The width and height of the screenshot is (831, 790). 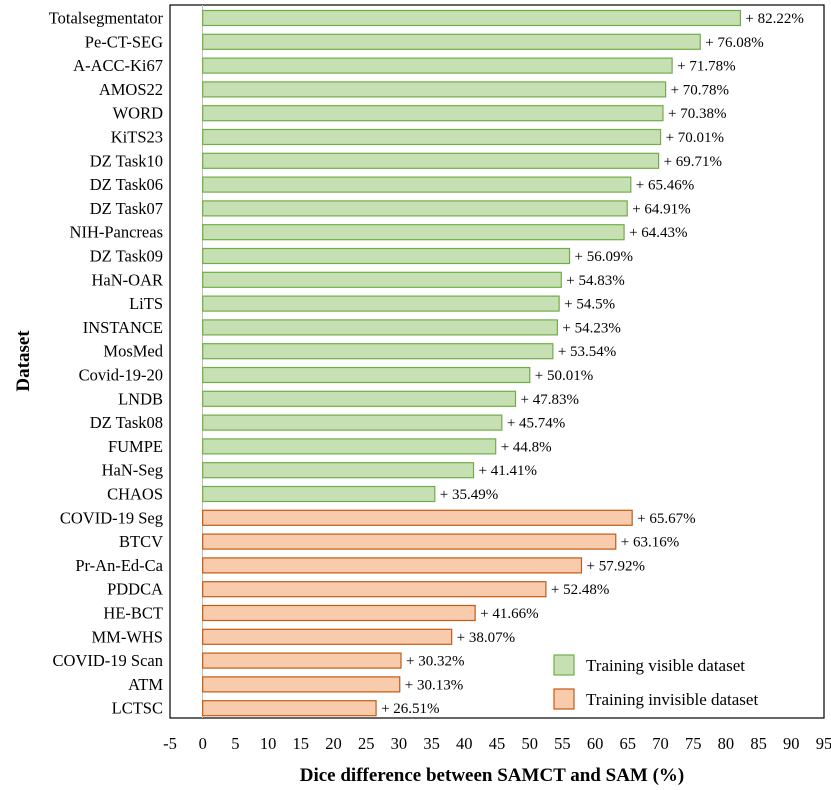 What do you see at coordinates (126, 256) in the screenshot?
I see `category-label: DZ Task09` at bounding box center [126, 256].